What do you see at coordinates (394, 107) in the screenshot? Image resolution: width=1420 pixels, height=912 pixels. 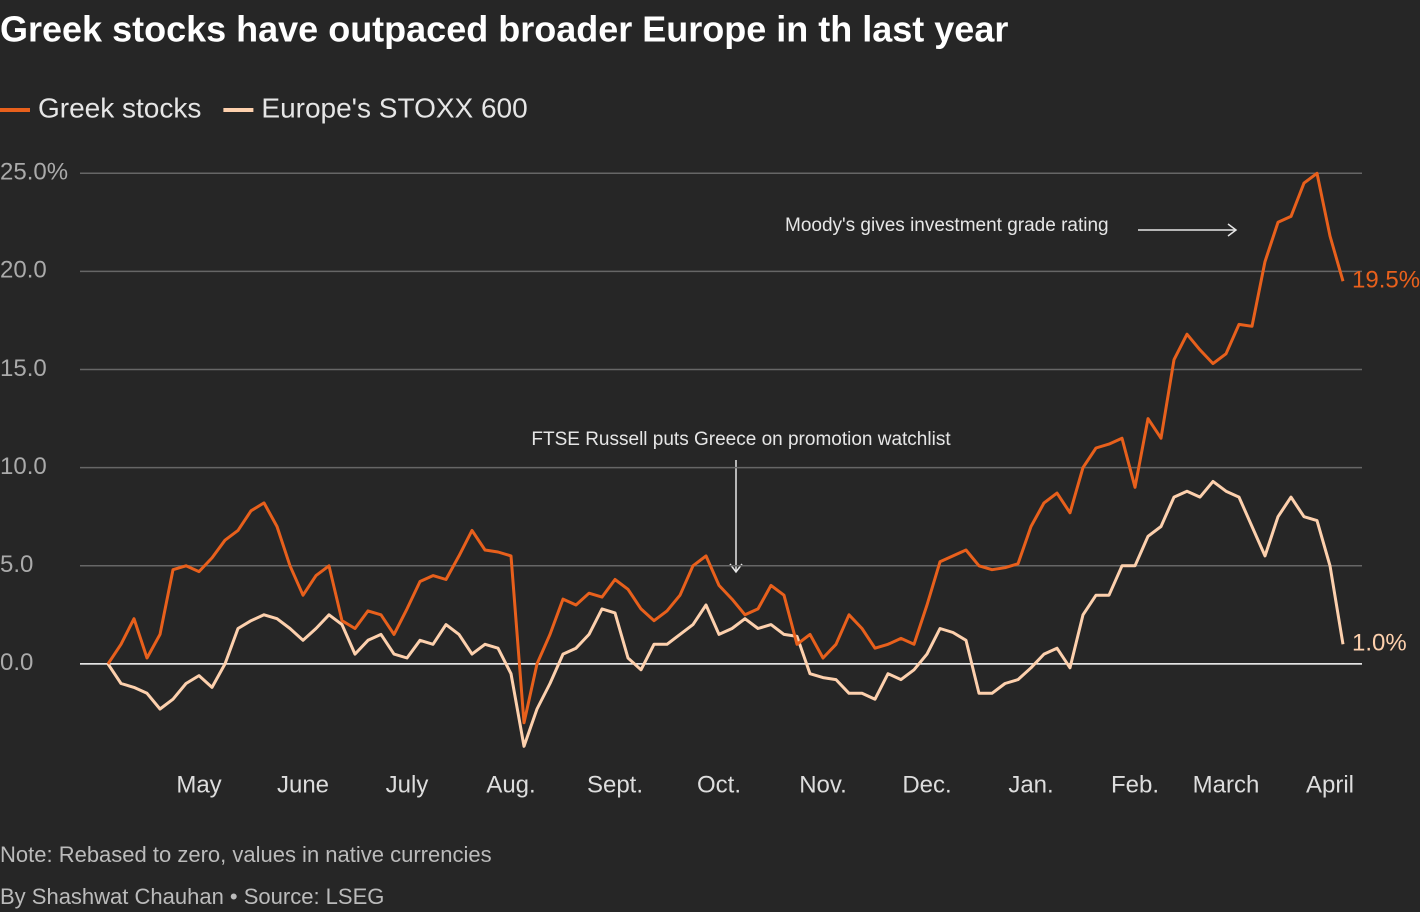 I see `legend-label: Europe's STOXX 600` at bounding box center [394, 107].